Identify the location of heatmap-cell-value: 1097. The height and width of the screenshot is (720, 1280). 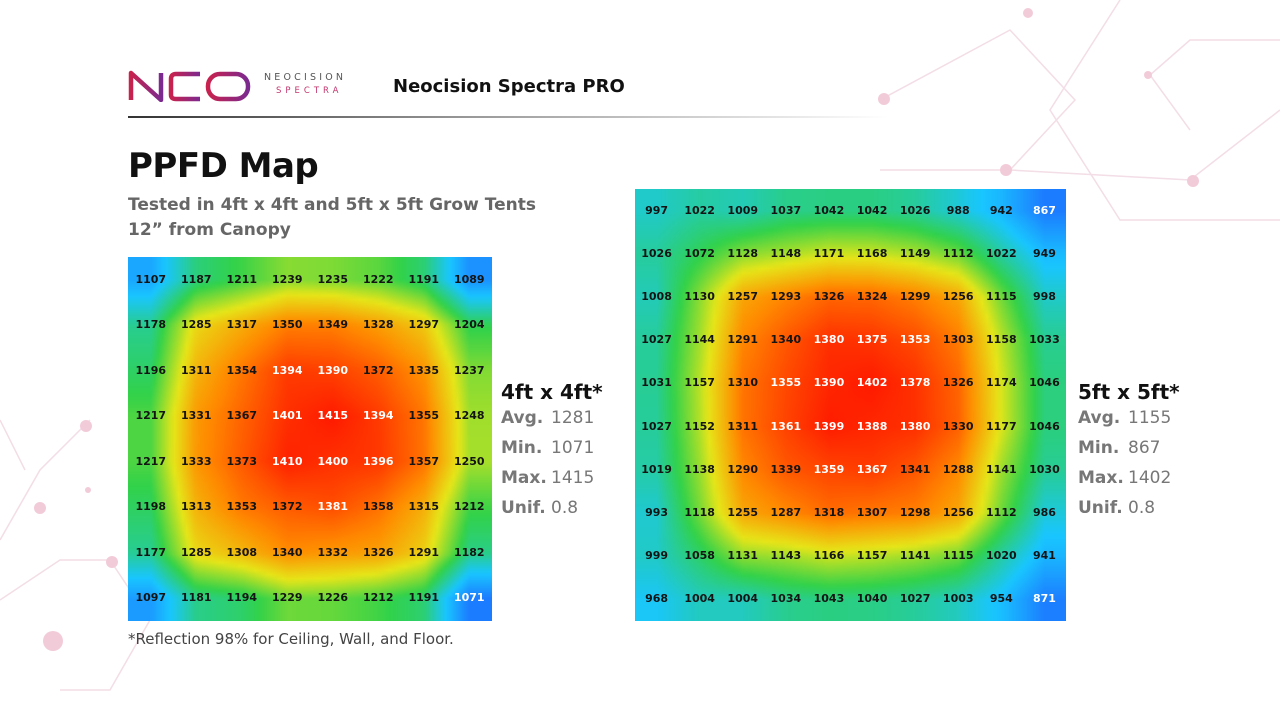
(151, 598).